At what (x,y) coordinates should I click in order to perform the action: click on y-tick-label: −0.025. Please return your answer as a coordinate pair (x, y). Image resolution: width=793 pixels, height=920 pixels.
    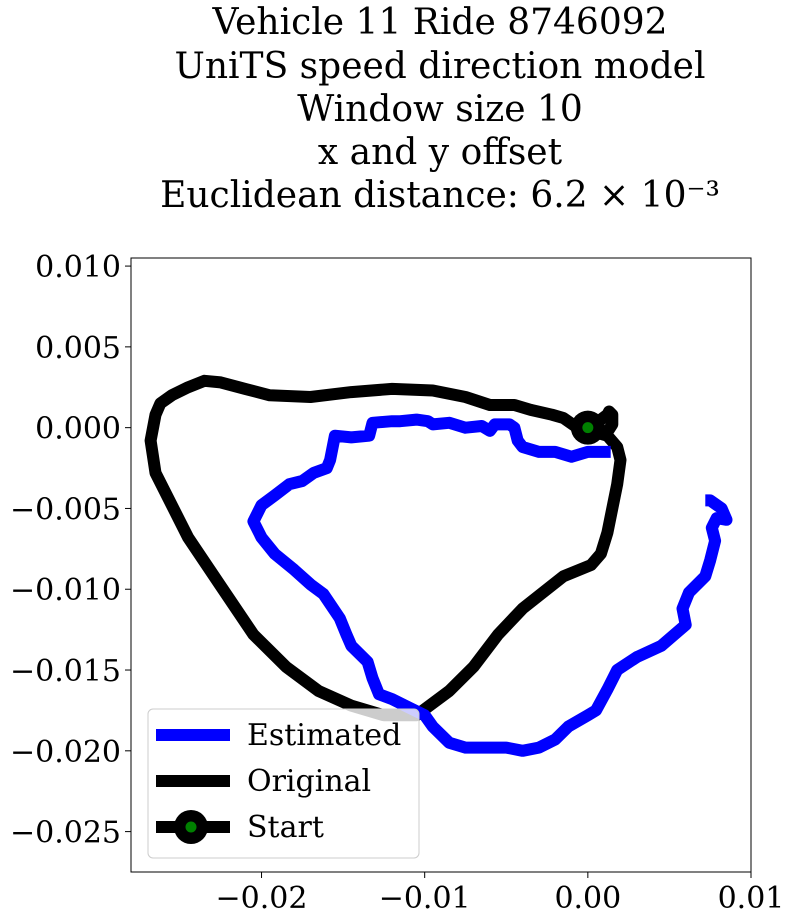
    Looking at the image, I should click on (65, 833).